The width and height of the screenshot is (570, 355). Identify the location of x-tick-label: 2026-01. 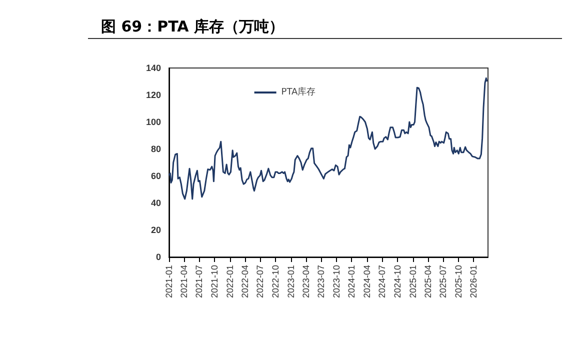
(473, 281).